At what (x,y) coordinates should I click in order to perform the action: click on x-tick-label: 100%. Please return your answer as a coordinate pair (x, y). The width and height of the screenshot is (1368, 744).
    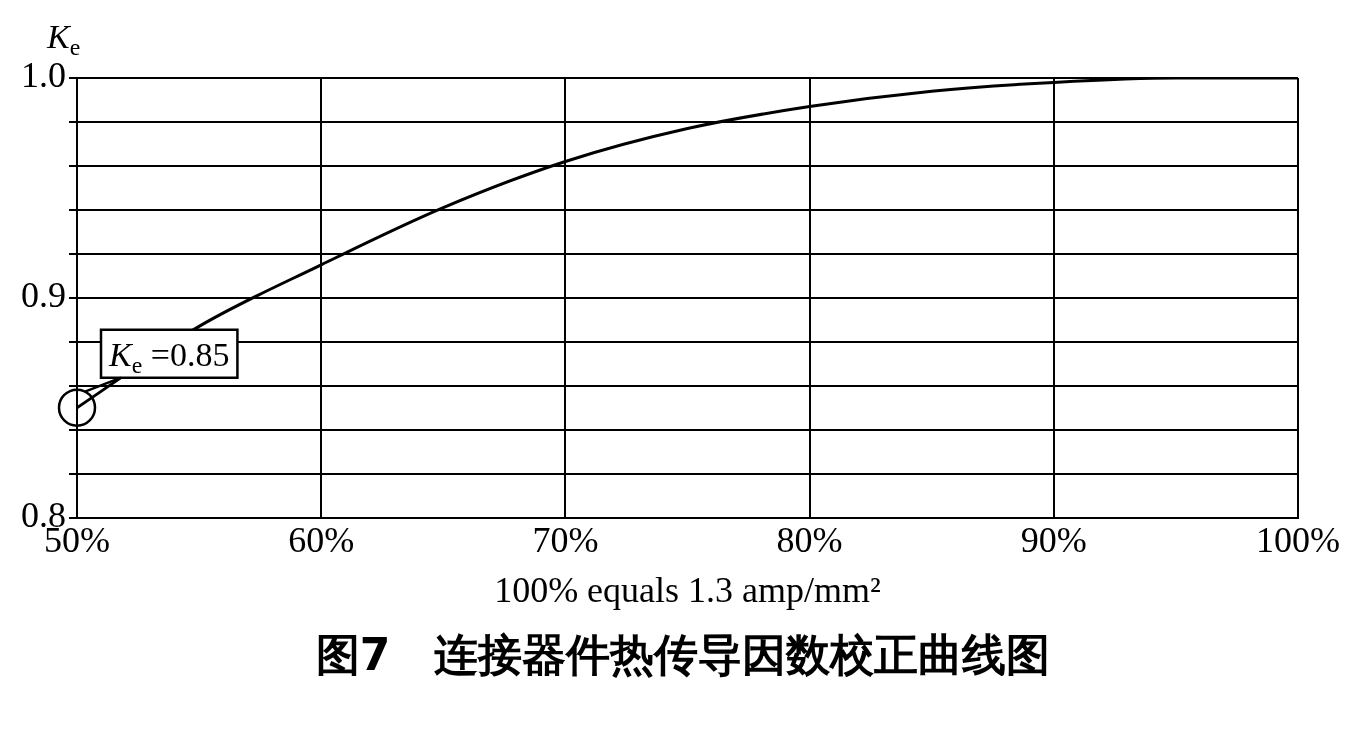
    Looking at the image, I should click on (1298, 539).